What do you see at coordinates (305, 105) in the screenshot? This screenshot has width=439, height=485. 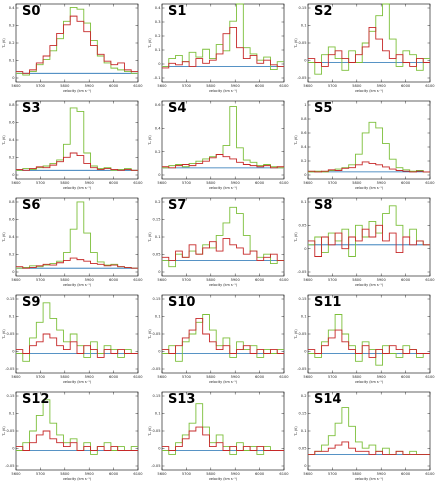 I see `y-tick-label: 1` at bounding box center [305, 105].